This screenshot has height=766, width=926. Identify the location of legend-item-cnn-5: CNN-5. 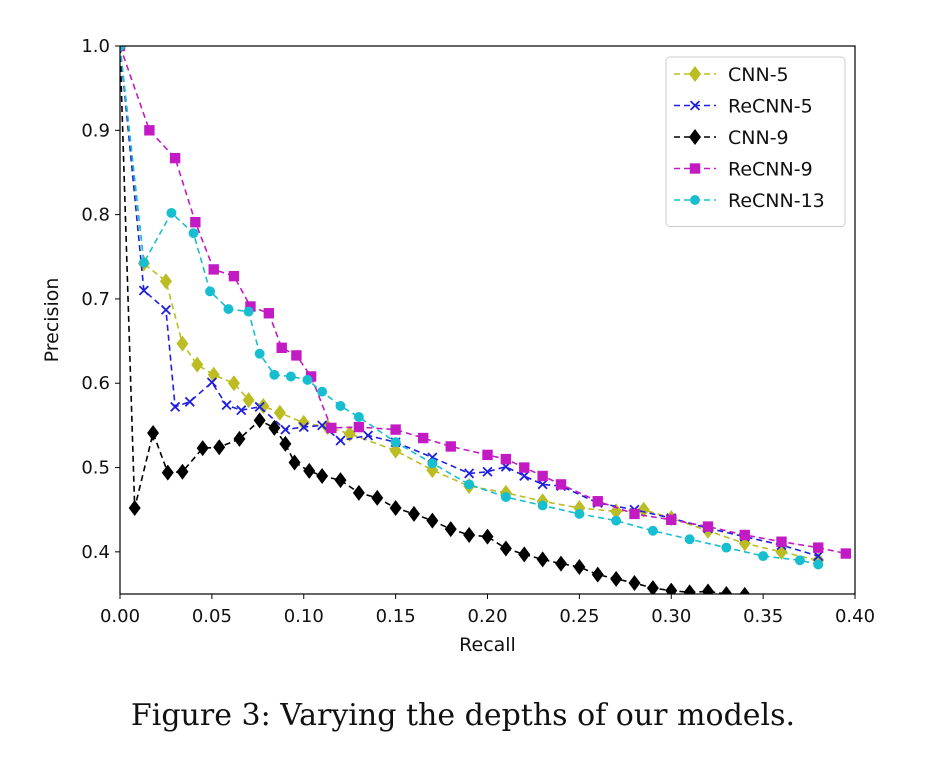
(731, 75).